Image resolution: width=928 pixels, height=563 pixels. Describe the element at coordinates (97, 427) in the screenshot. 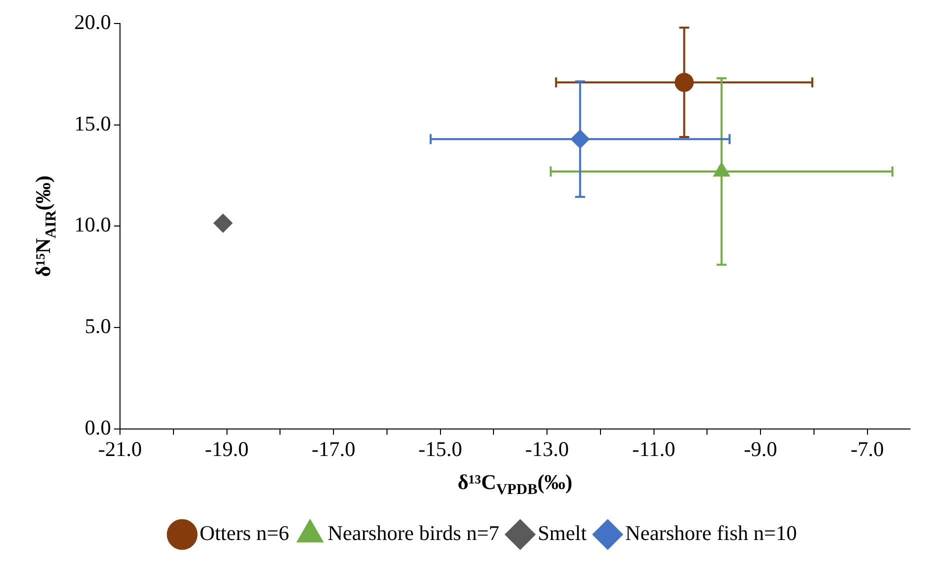

I see `y-tick-label: 0.0` at that location.